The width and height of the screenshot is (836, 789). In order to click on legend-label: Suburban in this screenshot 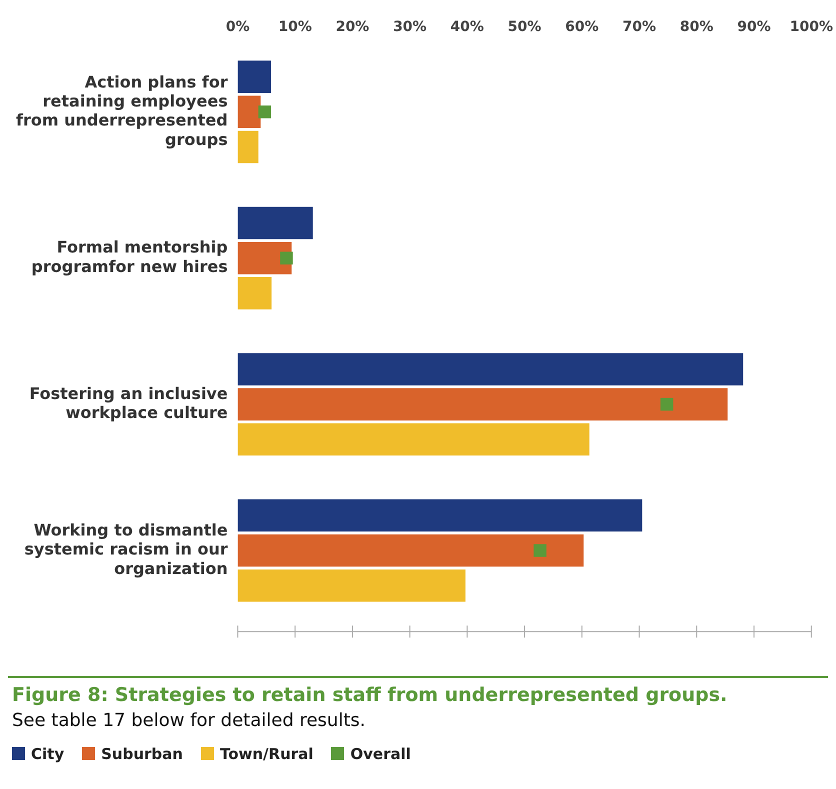, I will do `click(141, 754)`.